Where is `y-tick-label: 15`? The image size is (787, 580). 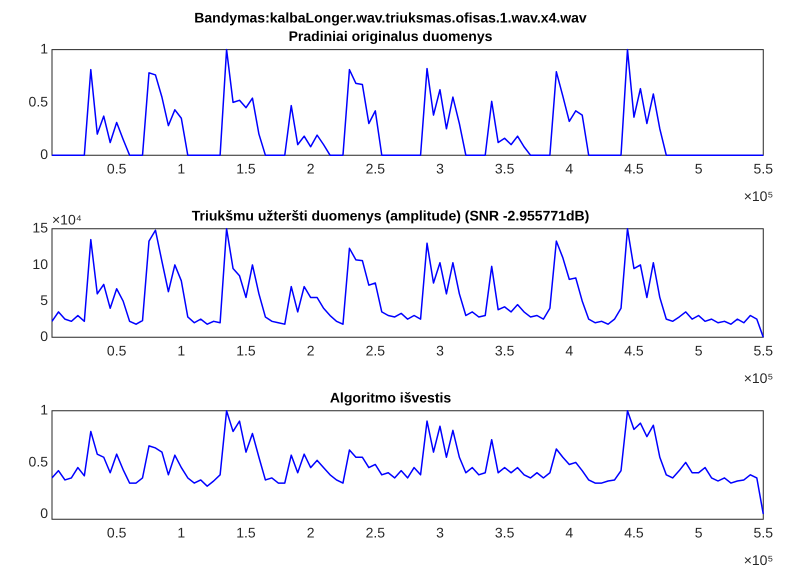 y-tick-label: 15 is located at coordinates (40, 228).